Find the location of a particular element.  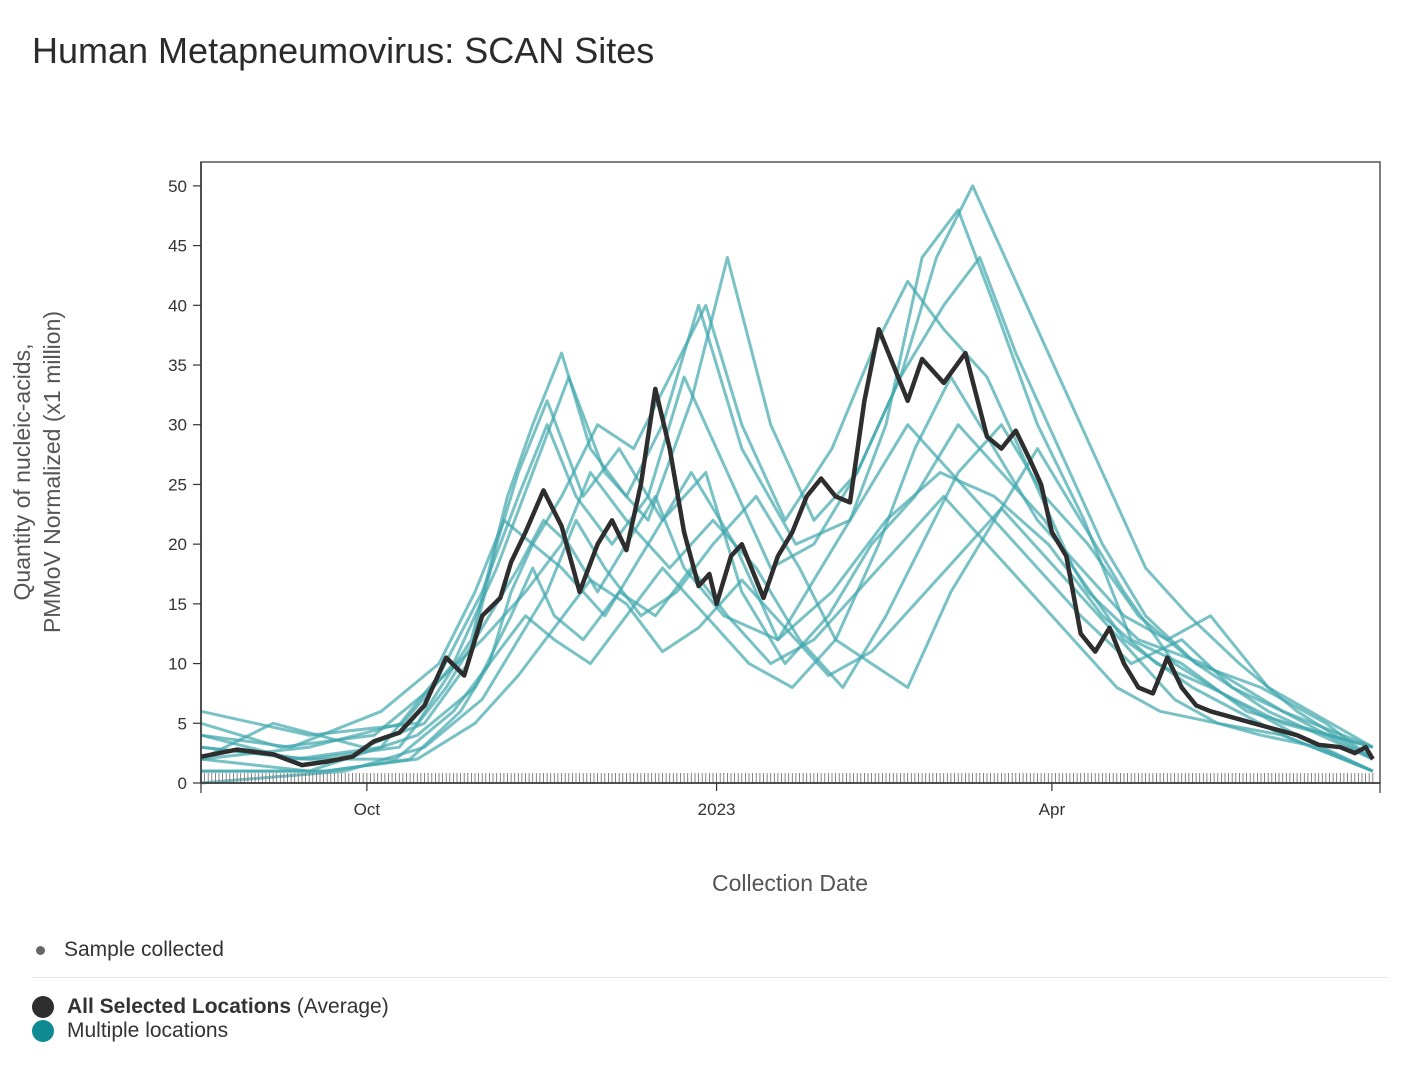

y-tick-label: 15 is located at coordinates (177, 604).